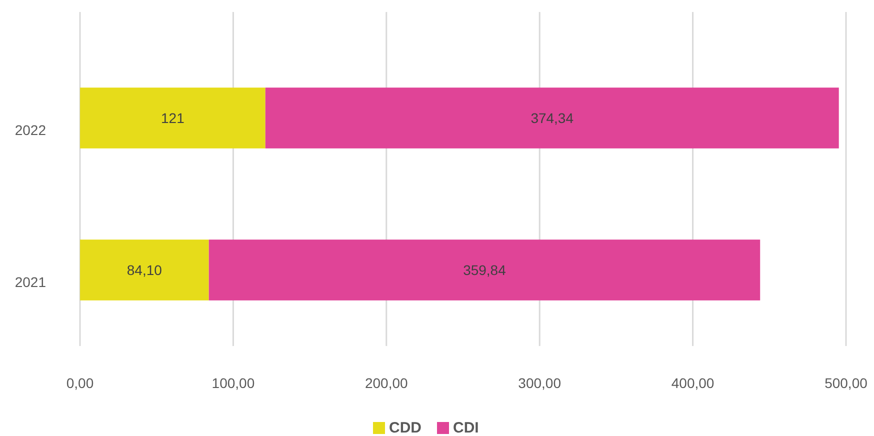 The width and height of the screenshot is (874, 436). I want to click on y-tick-label: 2022, so click(30, 130).